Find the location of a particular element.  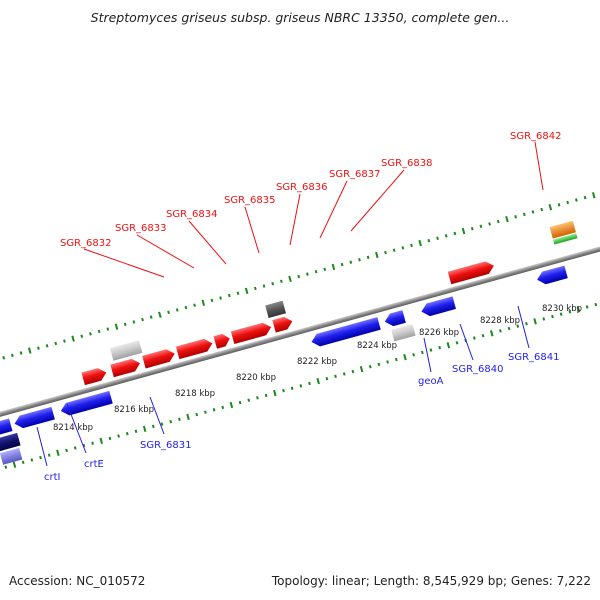

gene-arrow-dark-gray is located at coordinates (276, 309).